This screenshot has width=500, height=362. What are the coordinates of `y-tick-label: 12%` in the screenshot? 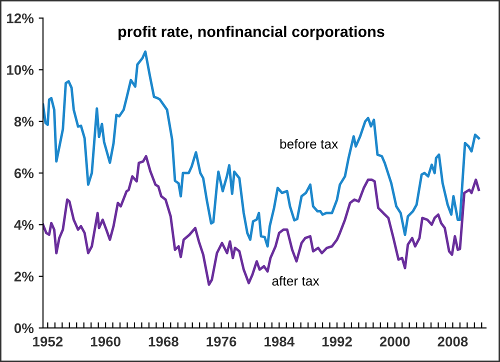 It's located at (20, 18).